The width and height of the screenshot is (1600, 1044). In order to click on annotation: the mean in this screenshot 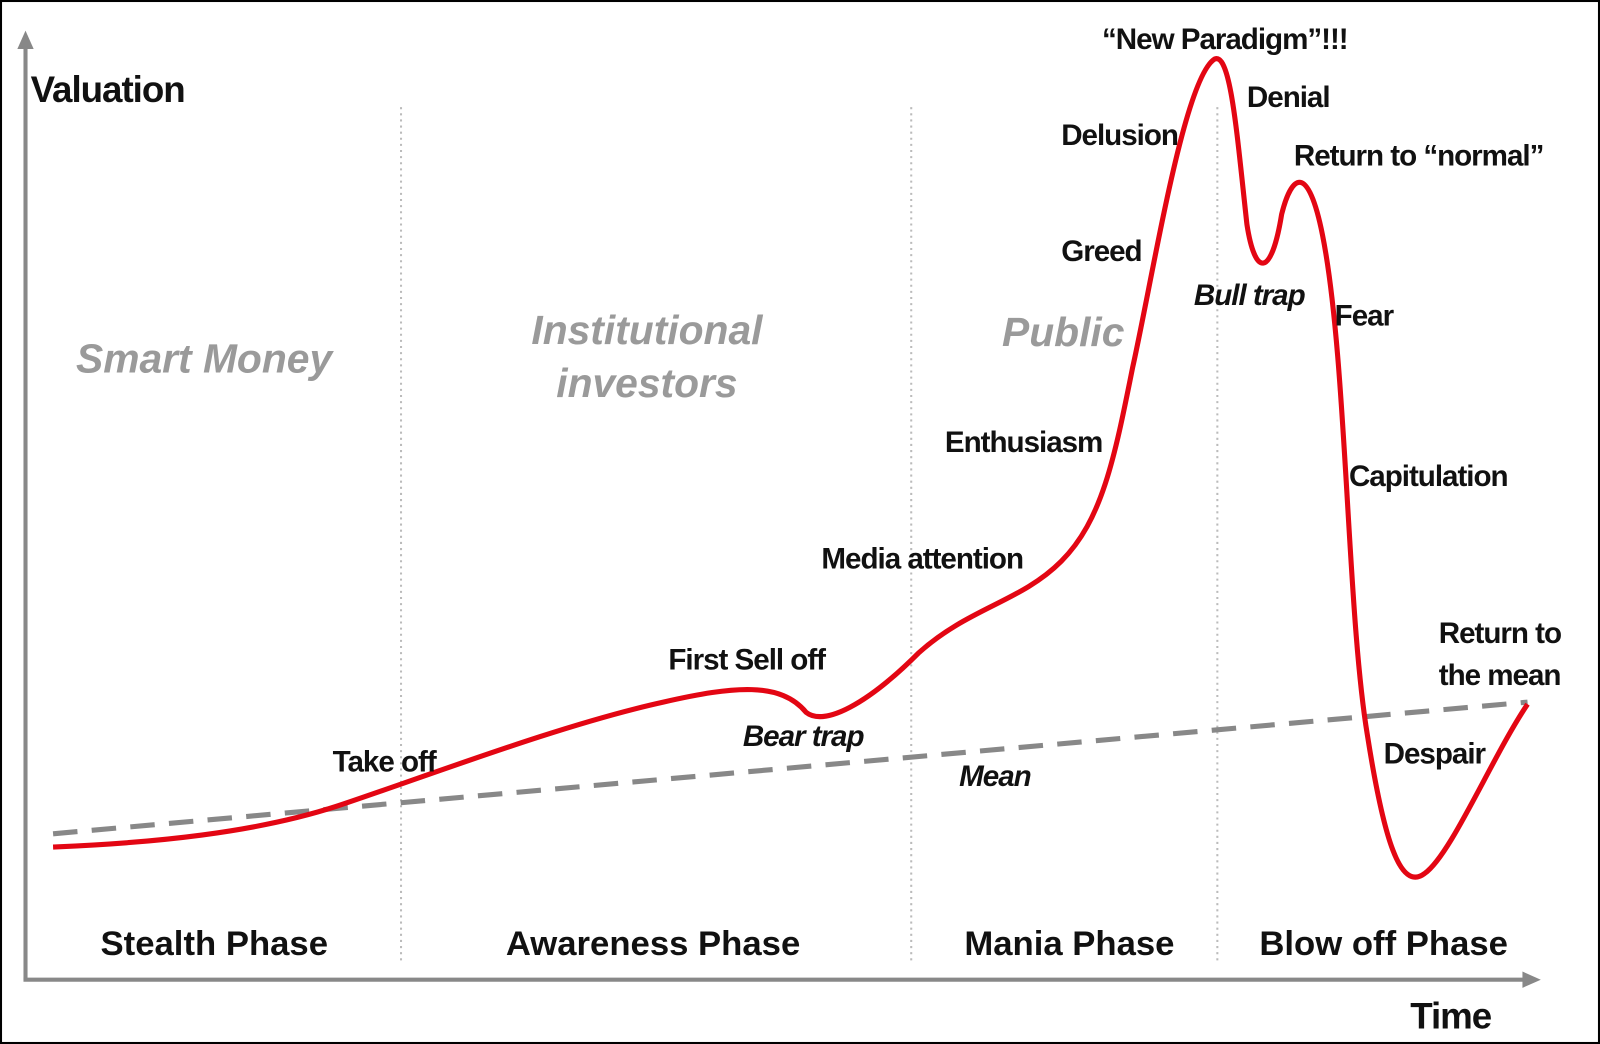, I will do `click(1500, 675)`.